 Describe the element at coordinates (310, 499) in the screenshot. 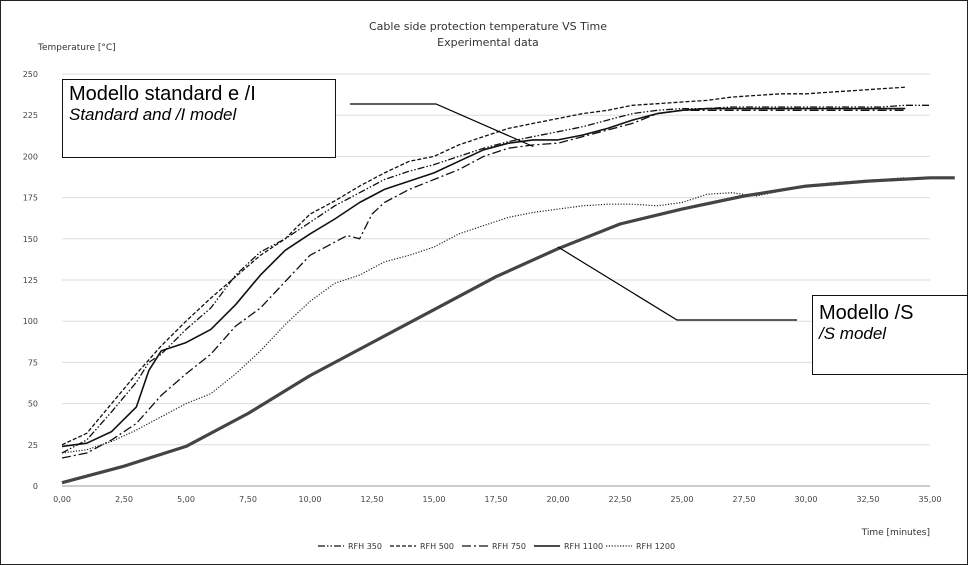

I see `x-tick-label: 10,00` at that location.